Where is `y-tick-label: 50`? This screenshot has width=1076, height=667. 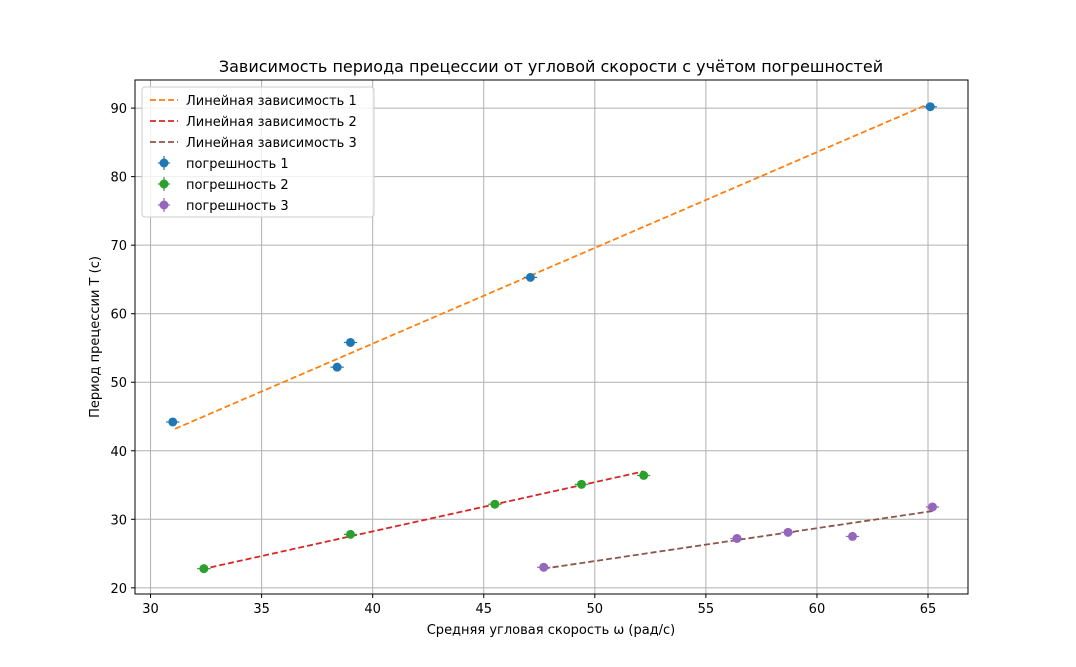 y-tick-label: 50 is located at coordinates (118, 383).